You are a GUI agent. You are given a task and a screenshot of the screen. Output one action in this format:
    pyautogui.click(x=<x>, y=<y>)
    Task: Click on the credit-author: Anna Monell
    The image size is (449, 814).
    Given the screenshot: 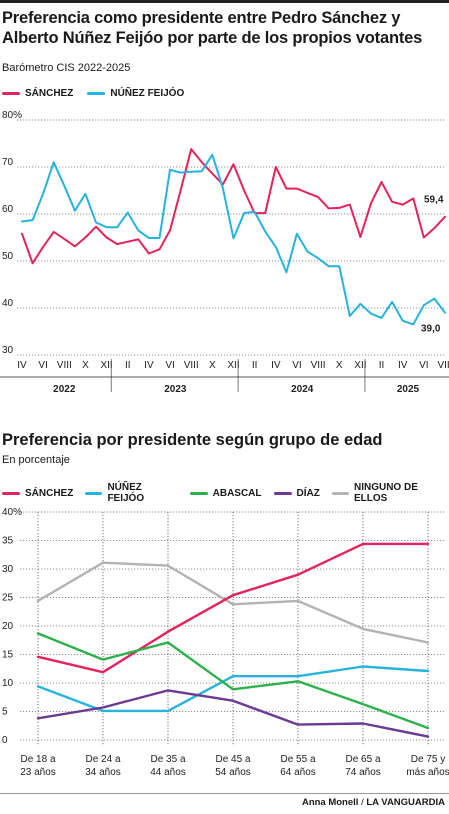 What is the action you would take?
    pyautogui.click(x=330, y=802)
    